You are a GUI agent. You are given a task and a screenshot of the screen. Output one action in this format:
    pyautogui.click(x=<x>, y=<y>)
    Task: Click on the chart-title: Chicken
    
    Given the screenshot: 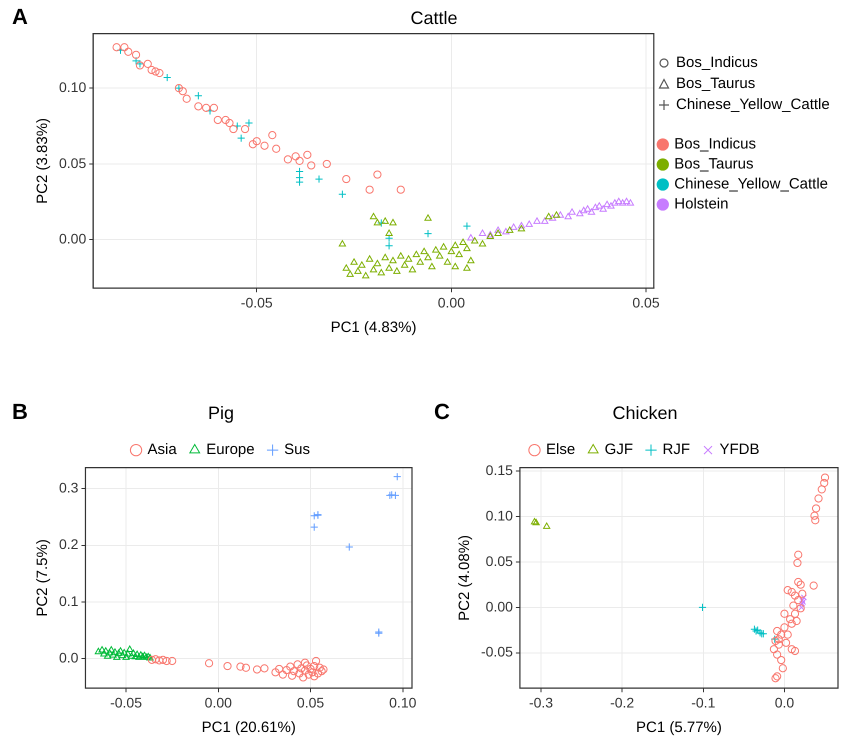 What is the action you would take?
    pyautogui.click(x=645, y=412)
    